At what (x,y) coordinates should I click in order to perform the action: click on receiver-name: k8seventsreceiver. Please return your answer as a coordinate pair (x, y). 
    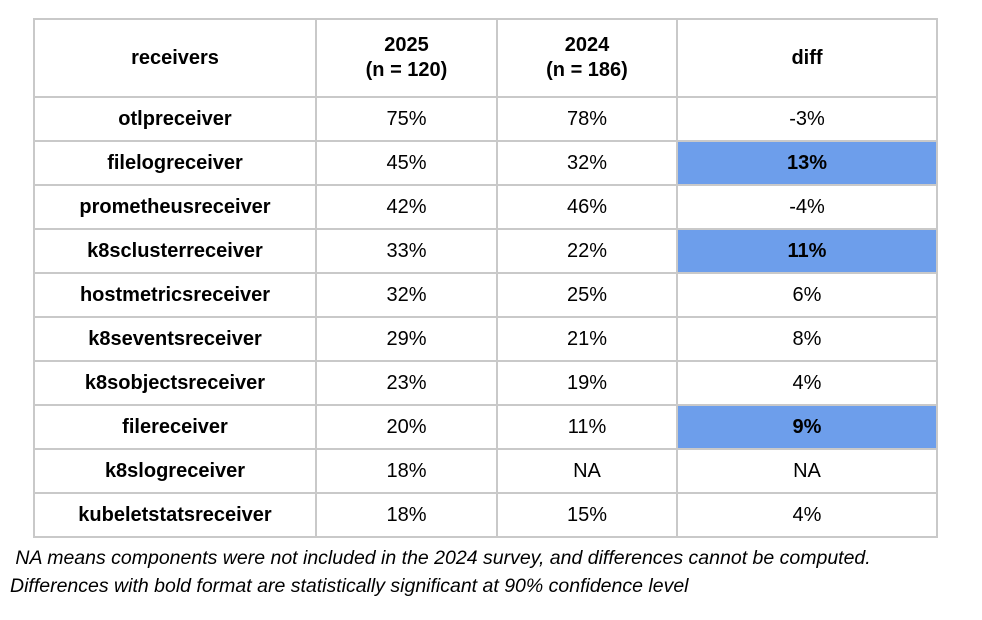
    Looking at the image, I should click on (175, 339).